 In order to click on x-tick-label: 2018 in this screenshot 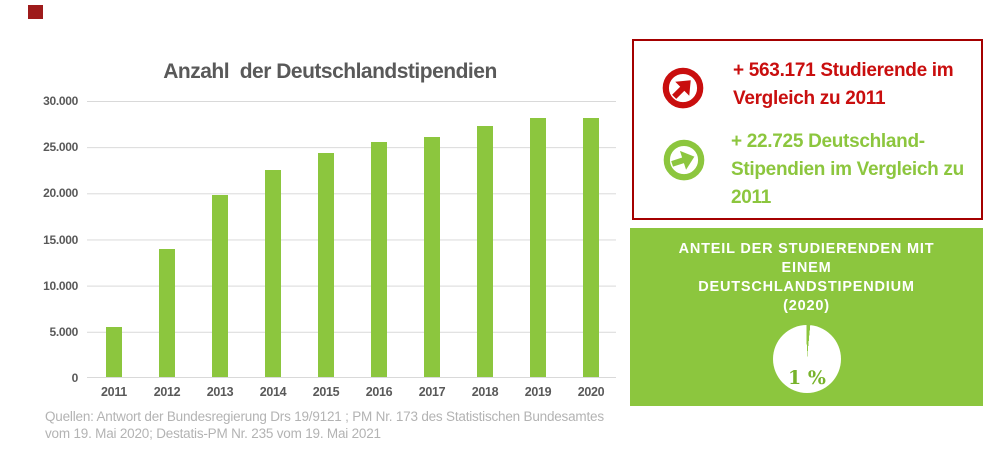, I will do `click(485, 392)`.